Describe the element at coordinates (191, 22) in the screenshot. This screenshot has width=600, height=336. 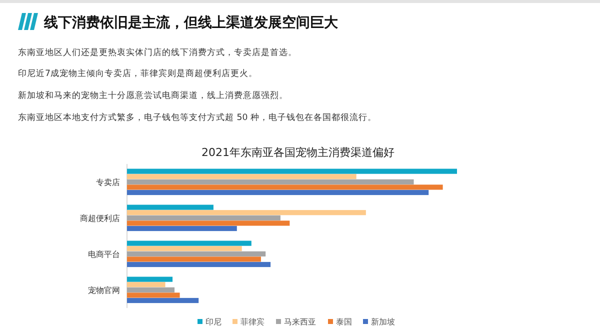
I see `chart-title: 线下消费依旧是主流，但线上渠道发展空间巨大` at that location.